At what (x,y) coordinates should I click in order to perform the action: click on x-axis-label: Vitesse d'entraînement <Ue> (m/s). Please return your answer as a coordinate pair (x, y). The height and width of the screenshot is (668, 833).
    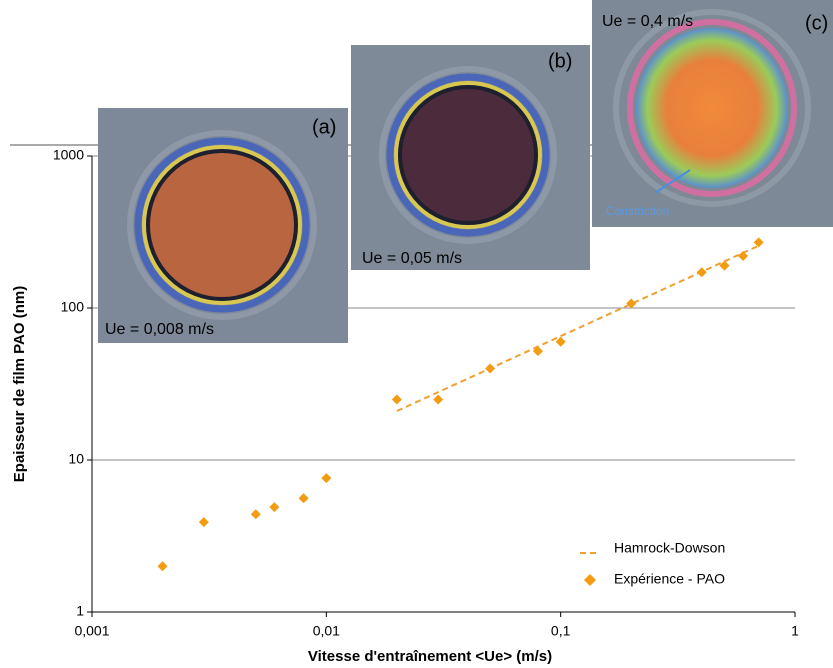
    Looking at the image, I should click on (430, 656).